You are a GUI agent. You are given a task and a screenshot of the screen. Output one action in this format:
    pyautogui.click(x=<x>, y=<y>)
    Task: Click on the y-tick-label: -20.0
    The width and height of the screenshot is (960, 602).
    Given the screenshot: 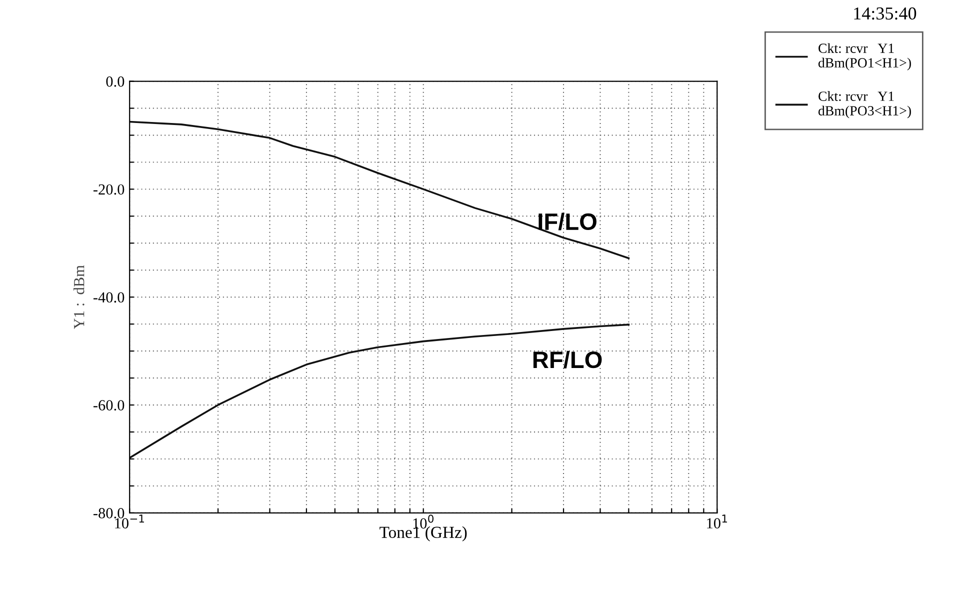 What is the action you would take?
    pyautogui.click(x=108, y=189)
    